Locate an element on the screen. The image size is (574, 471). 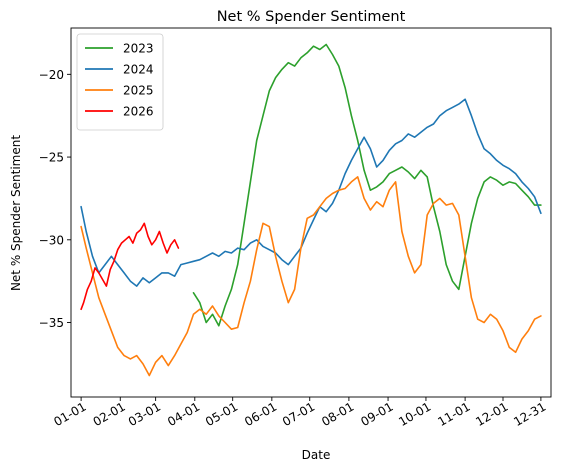
legend-box is located at coordinates (120, 82).